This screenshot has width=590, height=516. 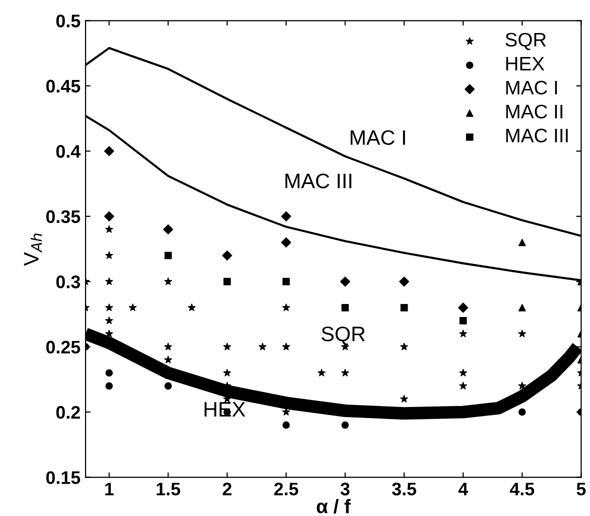 What do you see at coordinates (168, 489) in the screenshot?
I see `x-tick-label: 1.5` at bounding box center [168, 489].